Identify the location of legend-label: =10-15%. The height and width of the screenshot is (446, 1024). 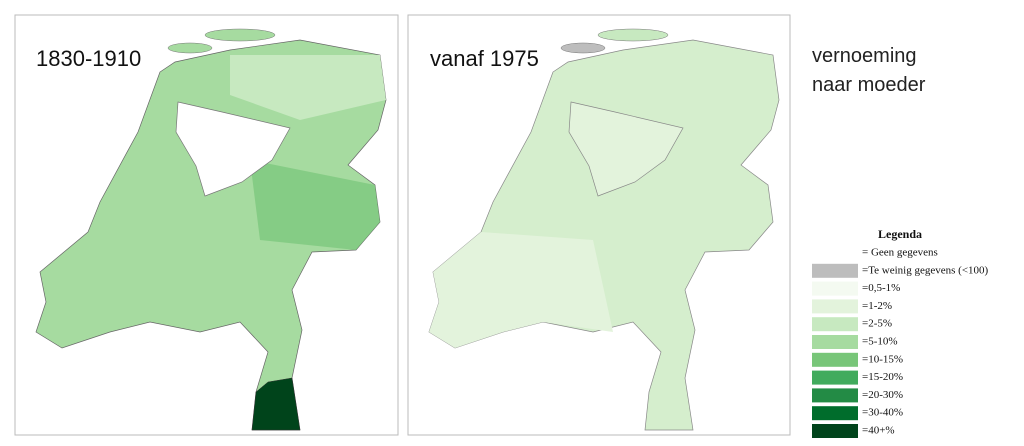
(882, 359).